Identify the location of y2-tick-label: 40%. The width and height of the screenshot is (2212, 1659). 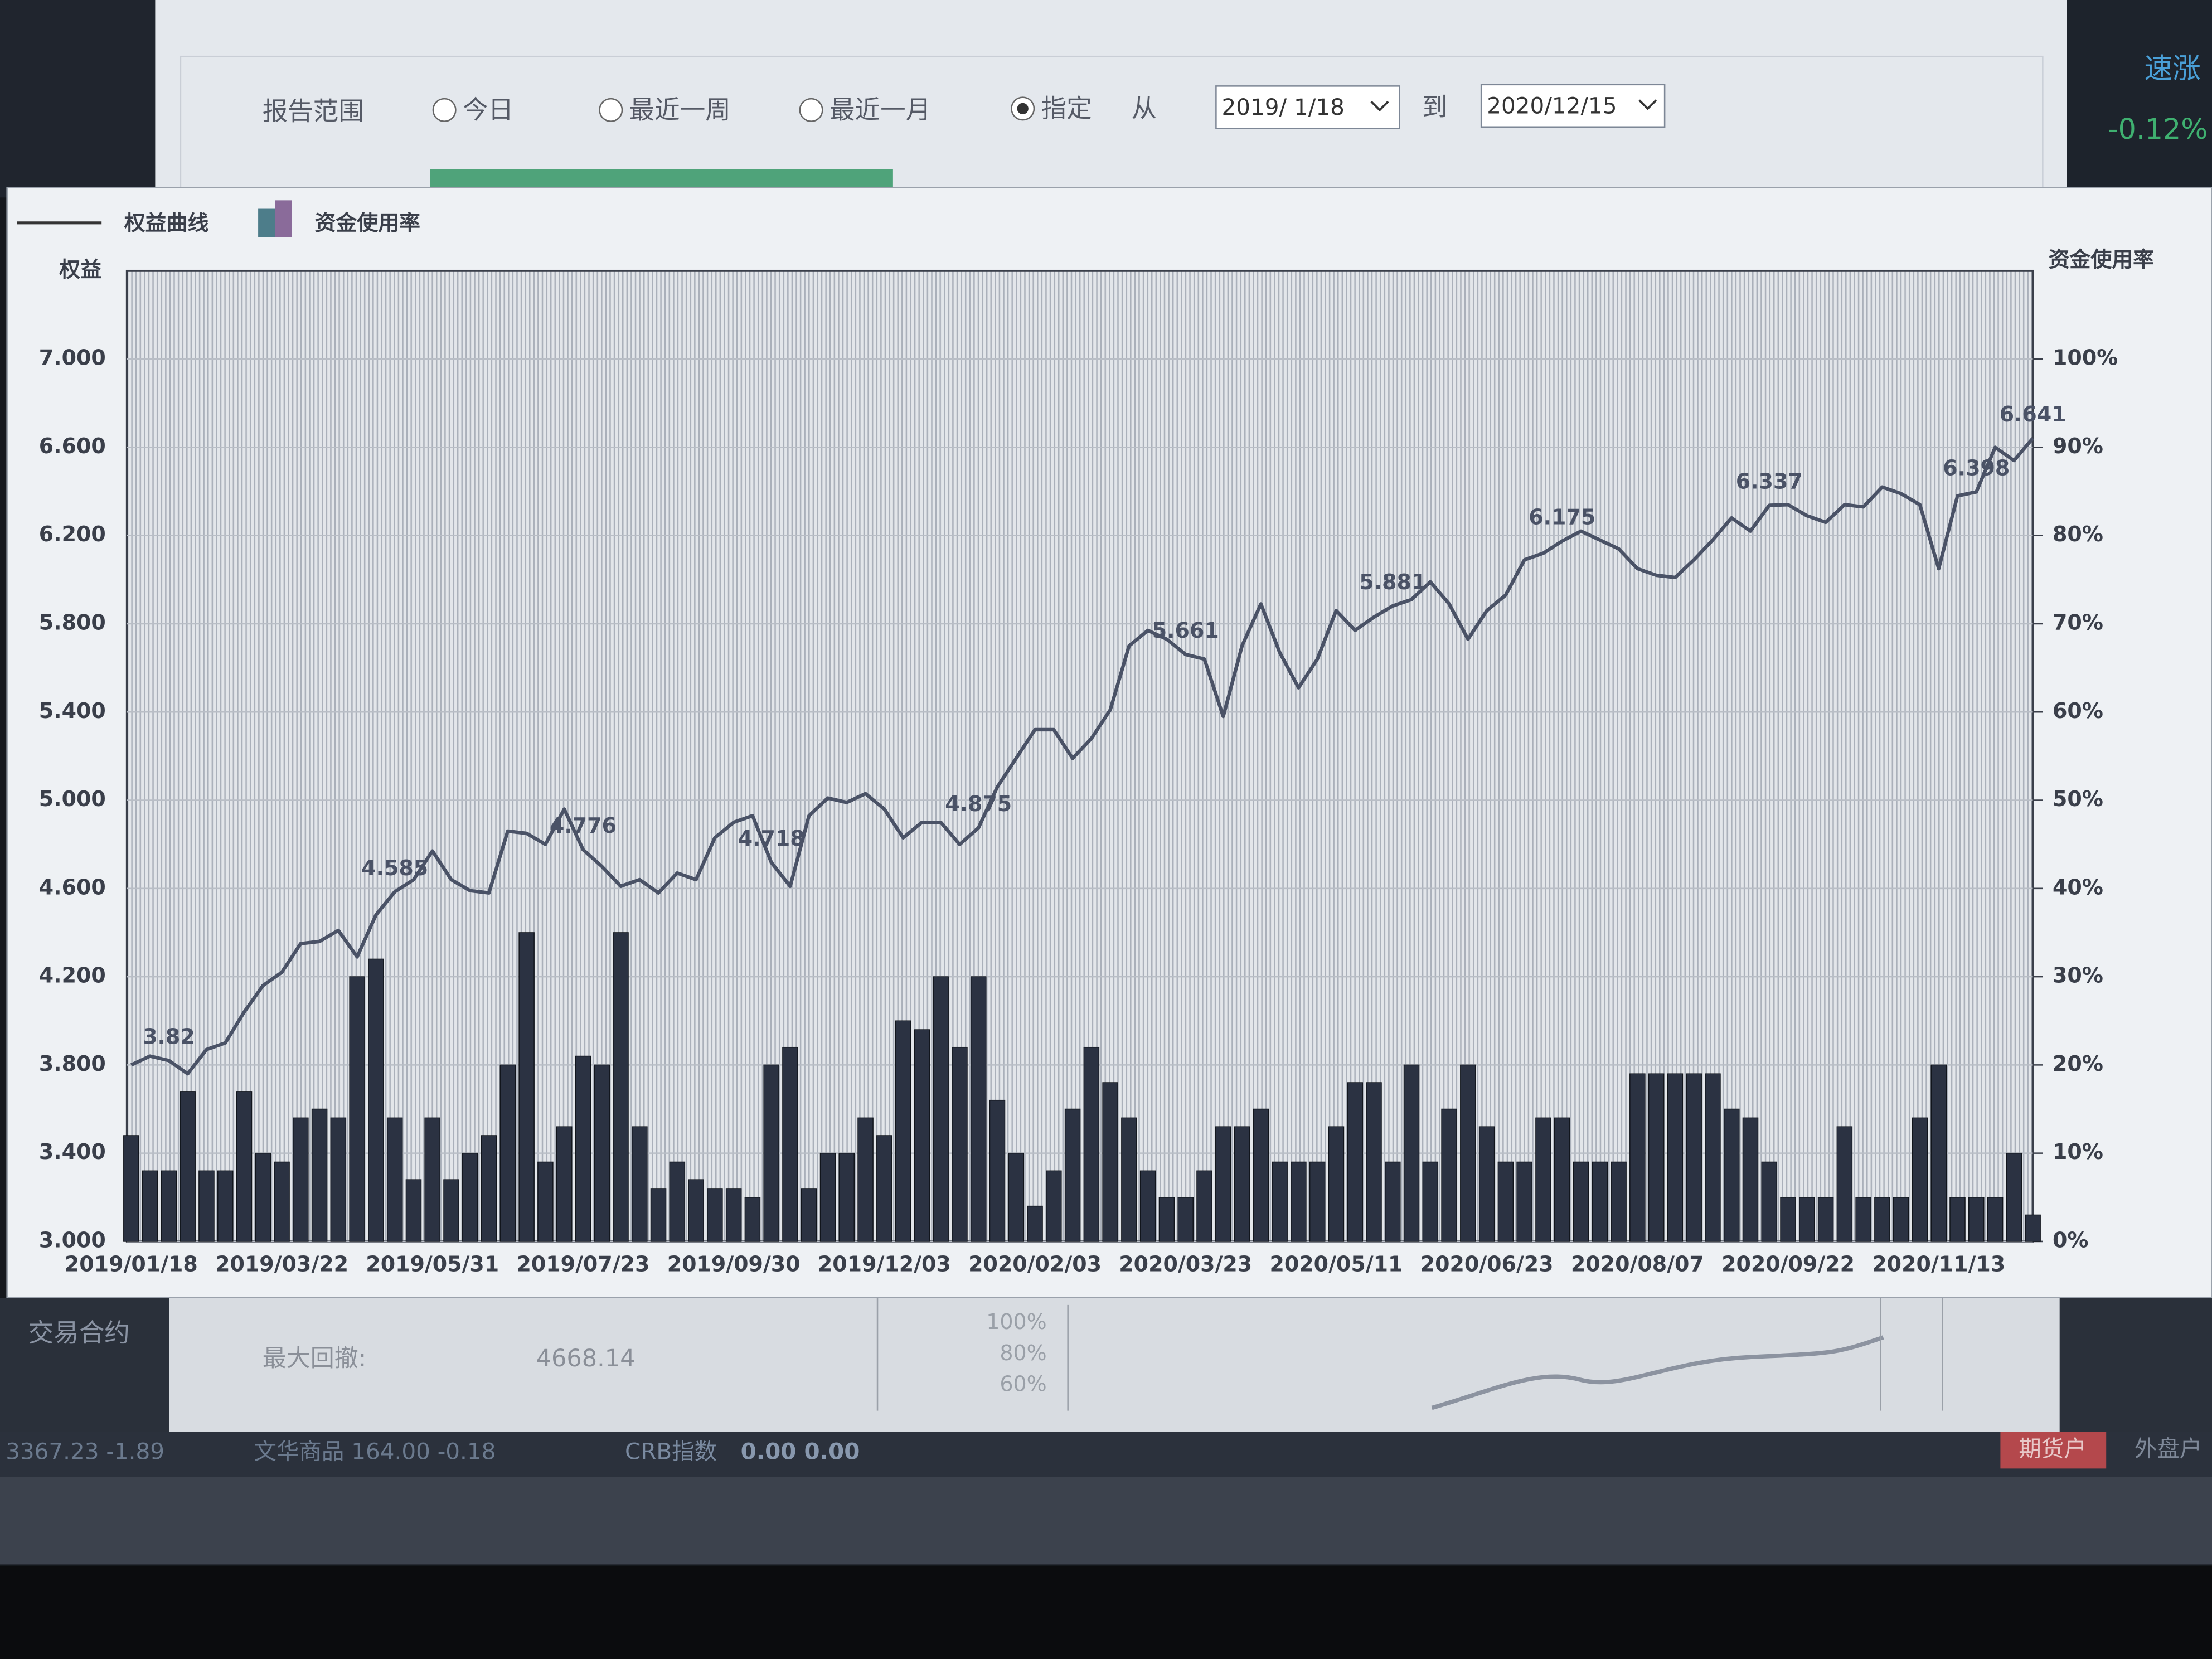
(2078, 887).